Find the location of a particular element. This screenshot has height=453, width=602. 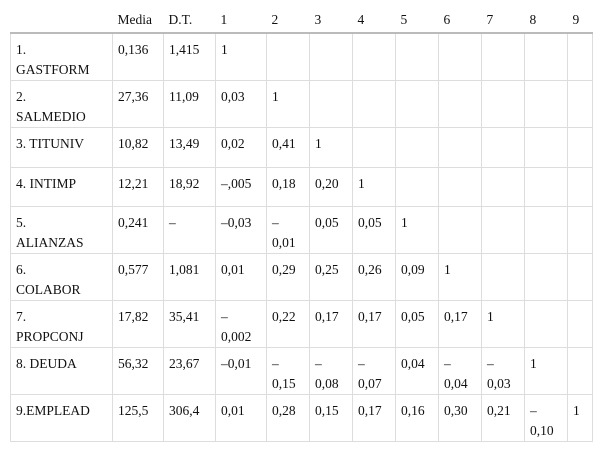

table-row: 3. TITUNIV 10,82 13,49 0,02 0,41 1 is located at coordinates (301, 147).